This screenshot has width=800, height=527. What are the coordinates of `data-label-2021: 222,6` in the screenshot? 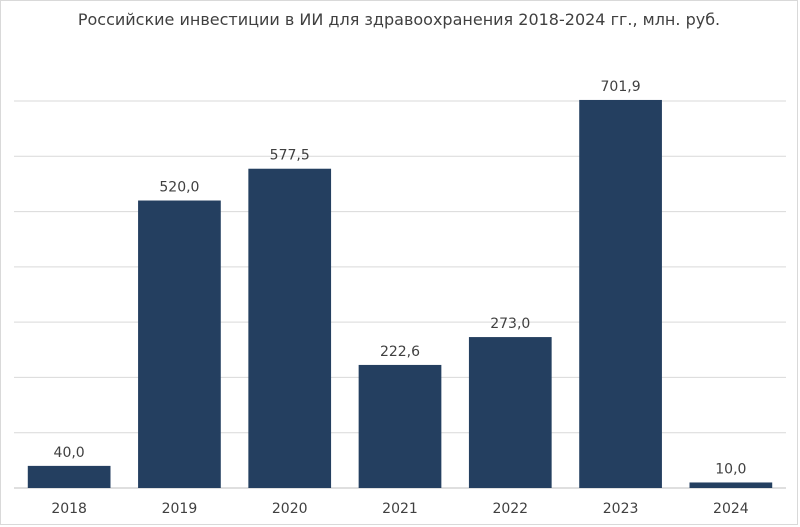 It's located at (400, 352).